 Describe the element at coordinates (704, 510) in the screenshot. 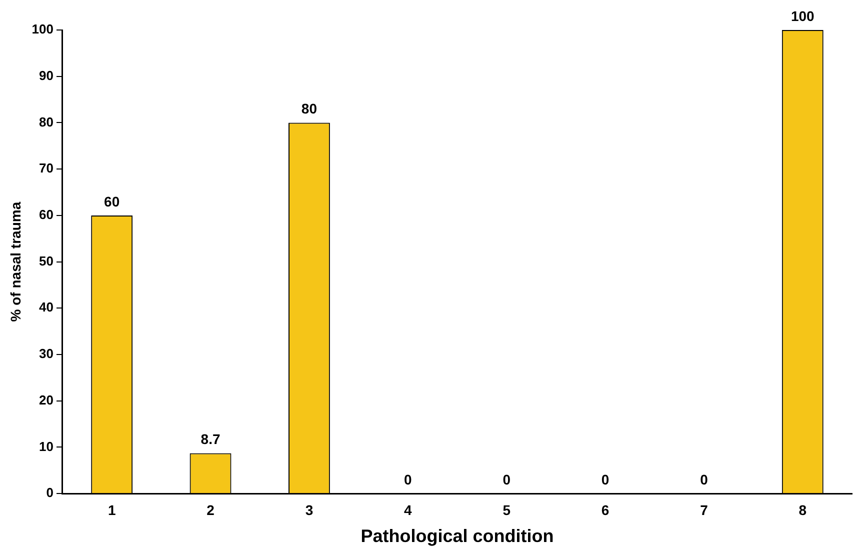

I see `x-tick-label: 7` at that location.